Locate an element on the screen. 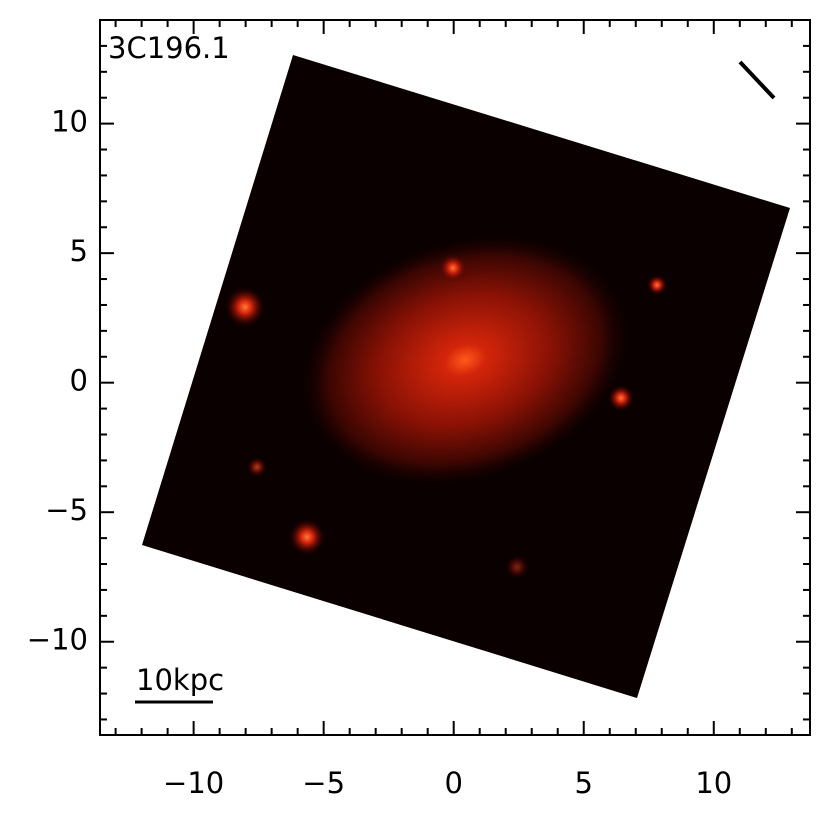 This screenshot has width=830, height=820. y-tick-label: −5 is located at coordinates (66, 510).